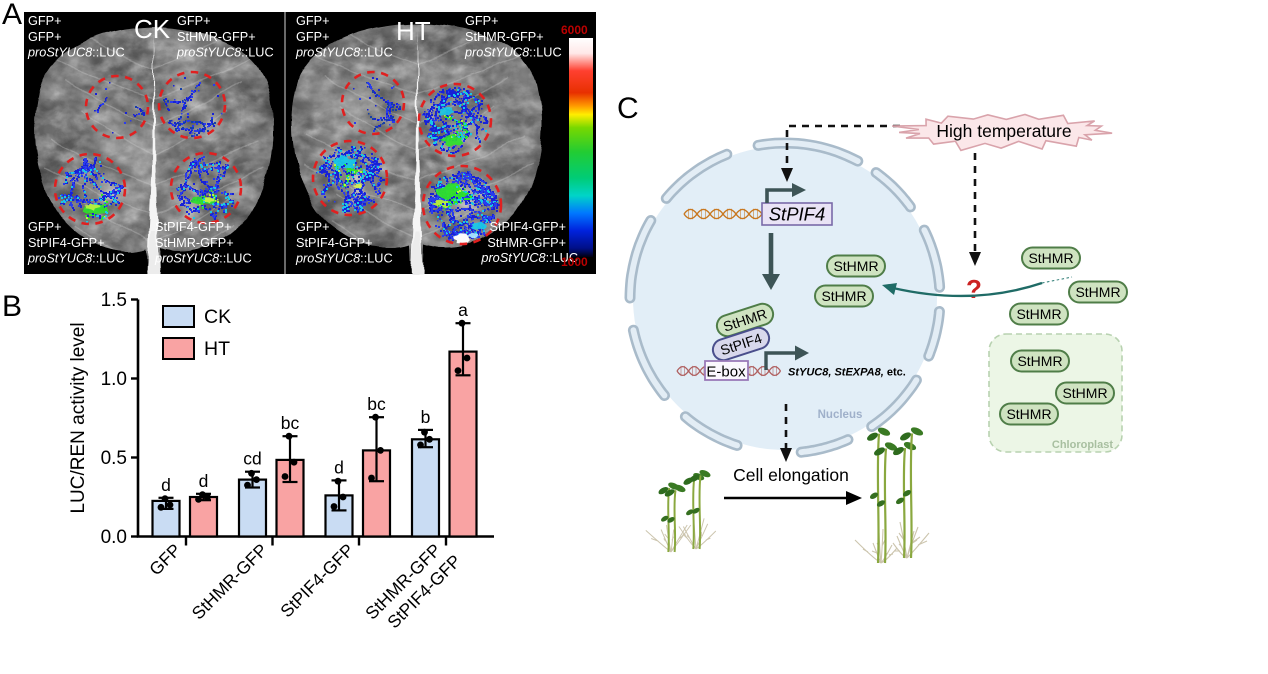 The height and width of the screenshot is (674, 1268). Describe the element at coordinates (797, 214) in the screenshot. I see `svg-text: StPIF4` at that location.